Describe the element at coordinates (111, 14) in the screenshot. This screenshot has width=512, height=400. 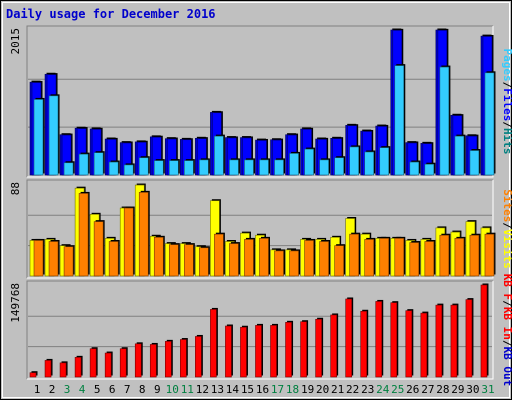
I see `chart-title: Daily usage for December 2016` at that location.